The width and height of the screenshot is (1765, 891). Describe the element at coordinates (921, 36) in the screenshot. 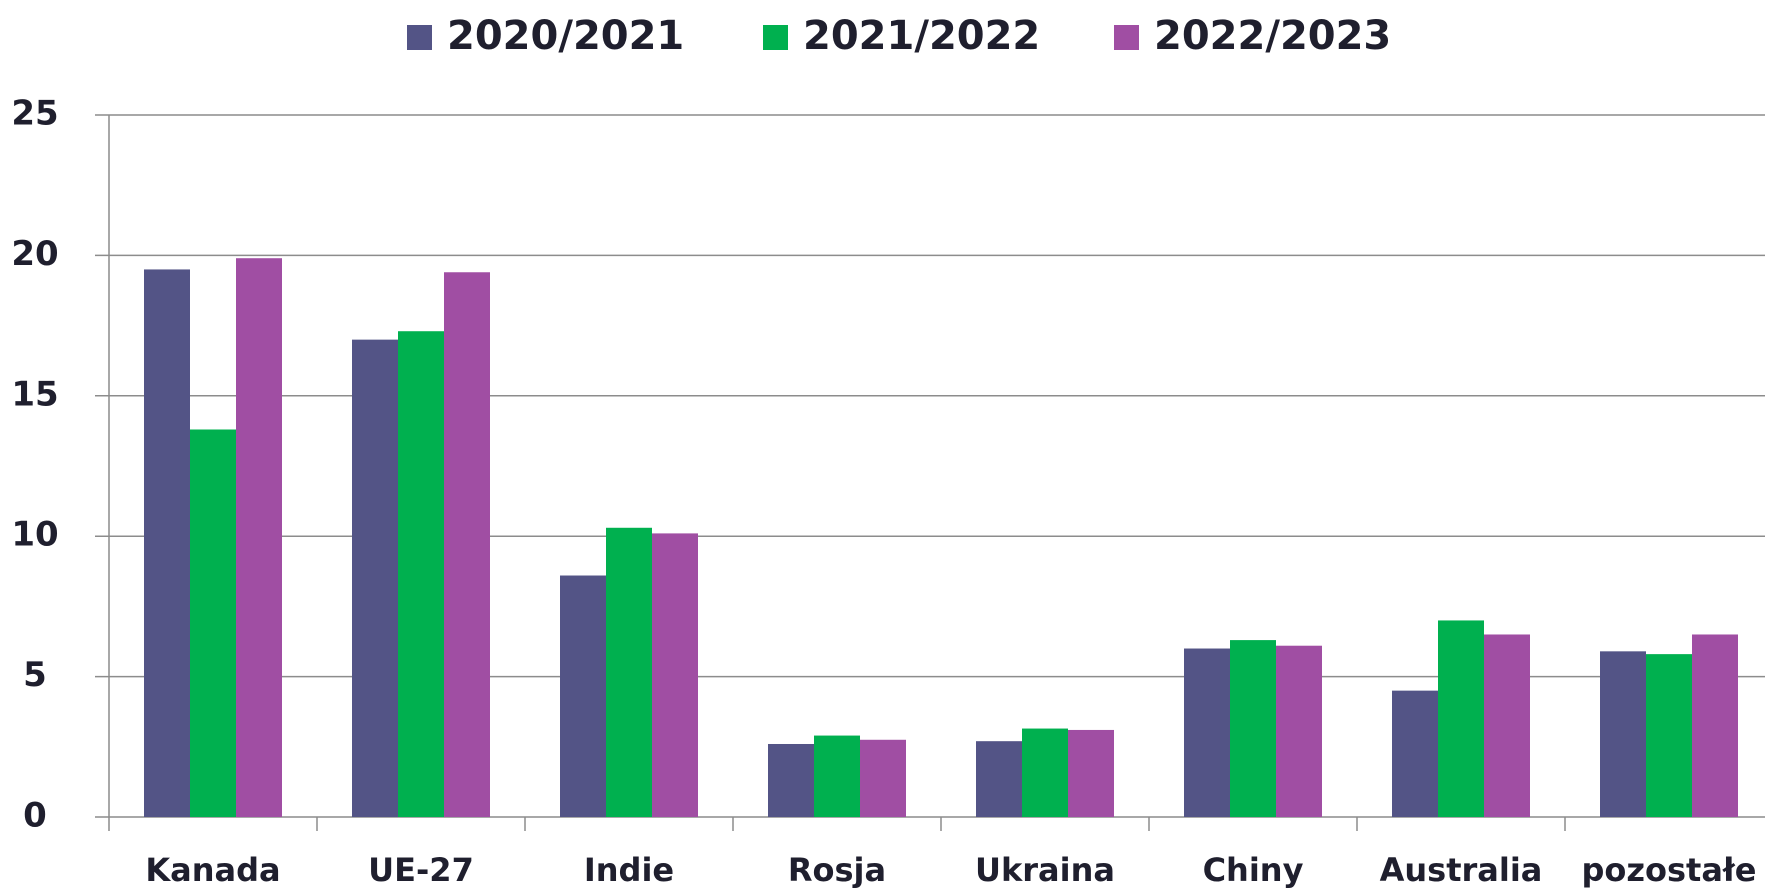

I see `legend-label: 2021/2022` at that location.